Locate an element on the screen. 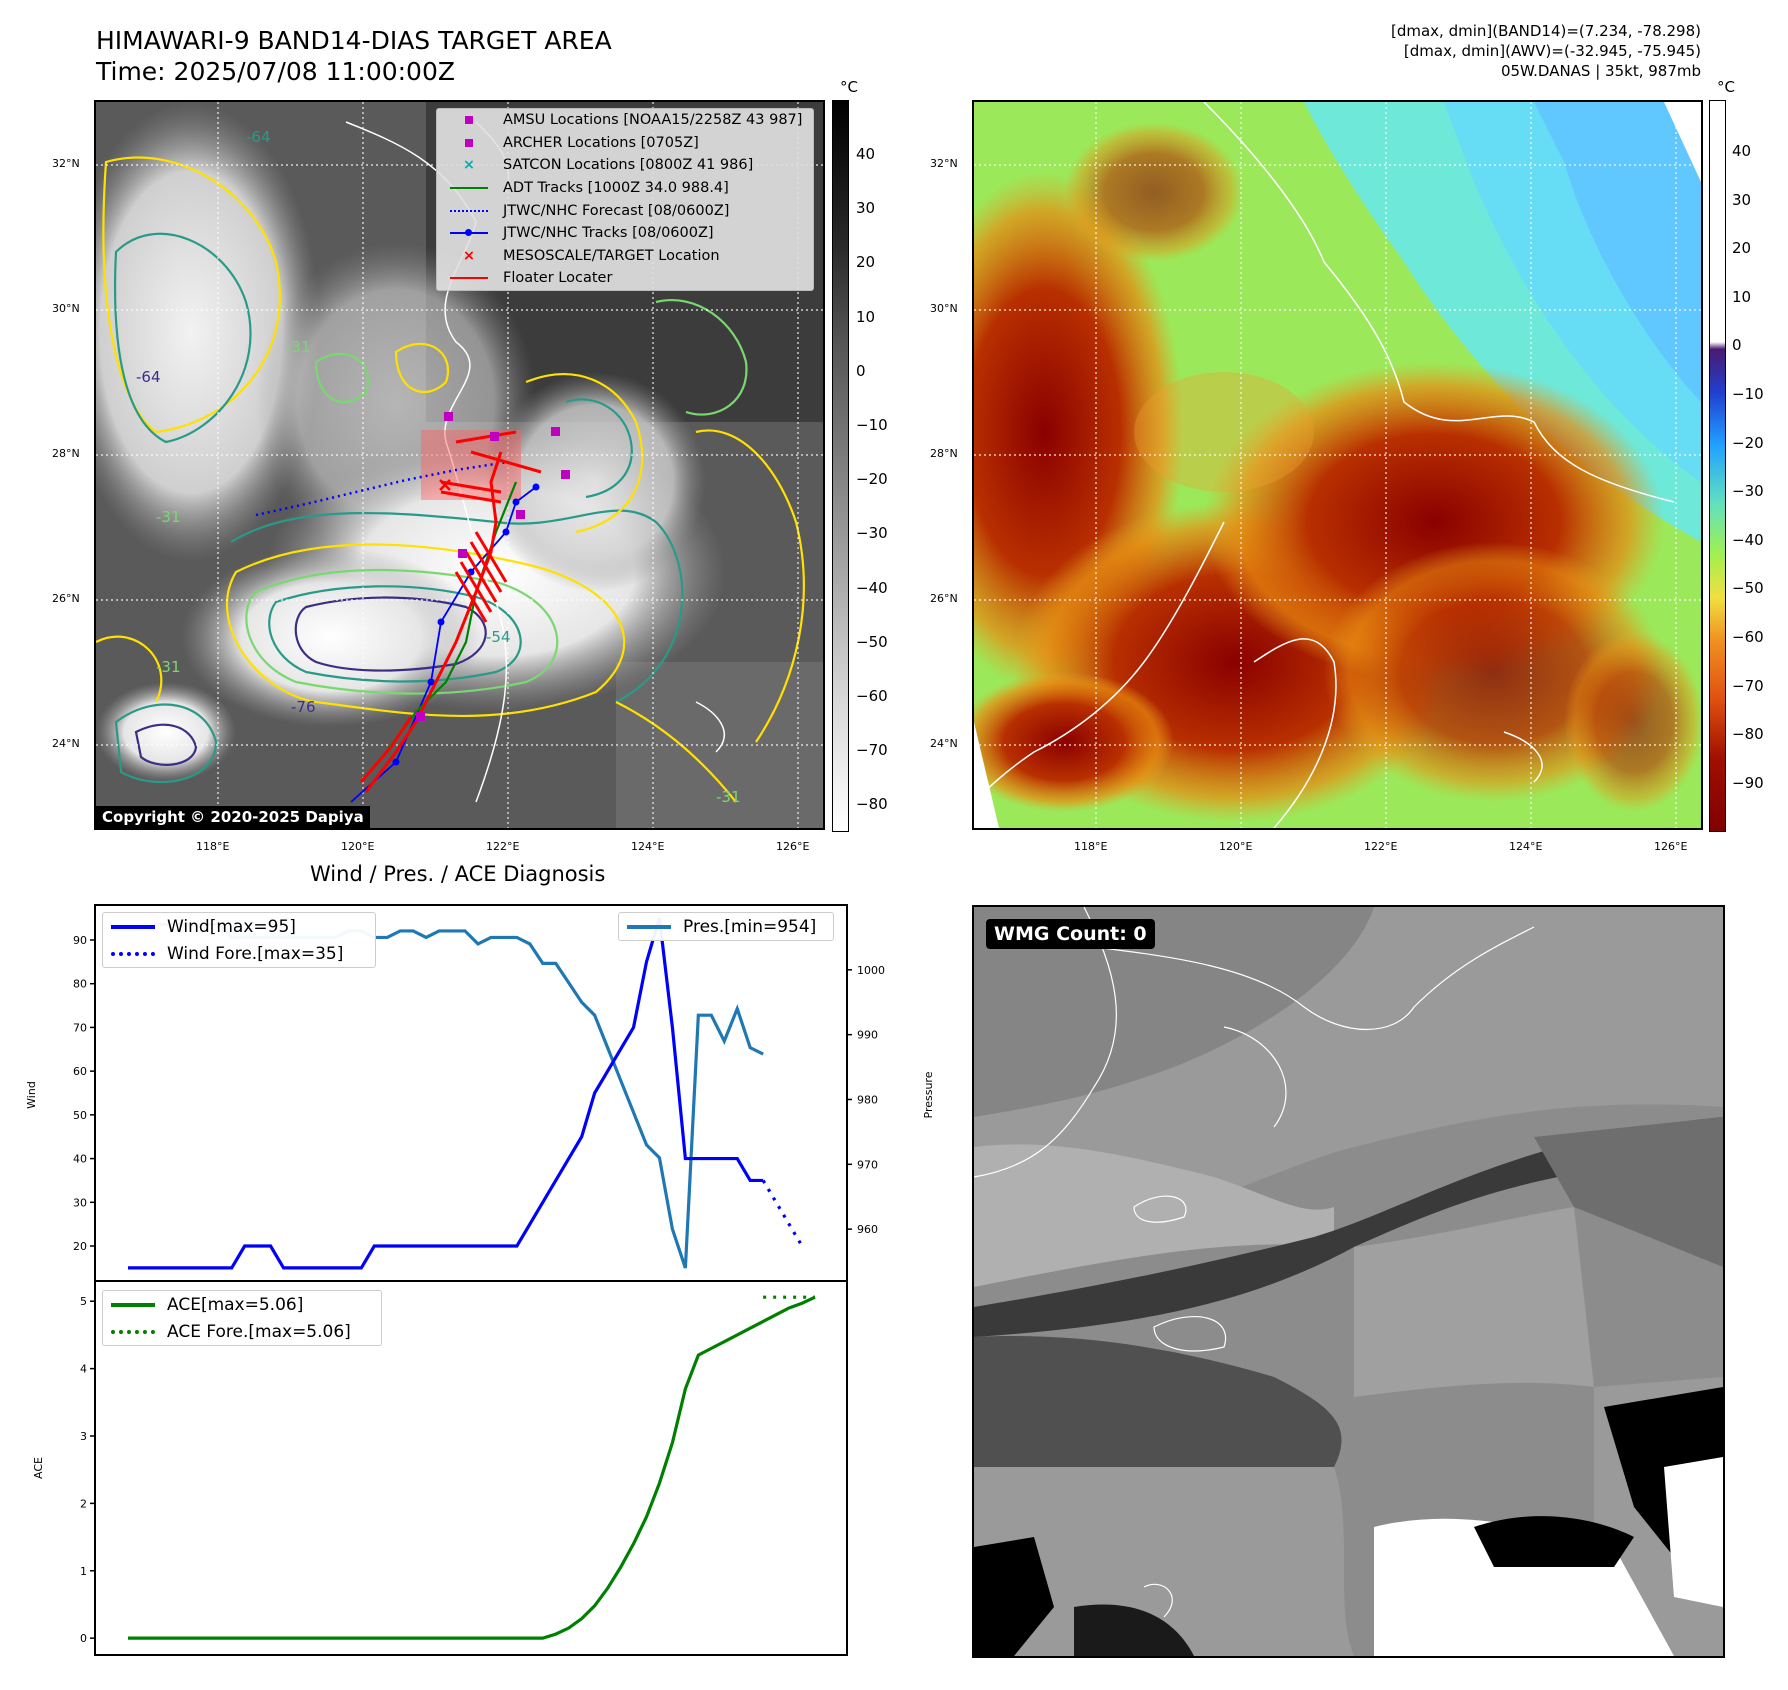 The height and width of the screenshot is (1690, 1788). wind-tick-label: 70 is located at coordinates (80, 1027).